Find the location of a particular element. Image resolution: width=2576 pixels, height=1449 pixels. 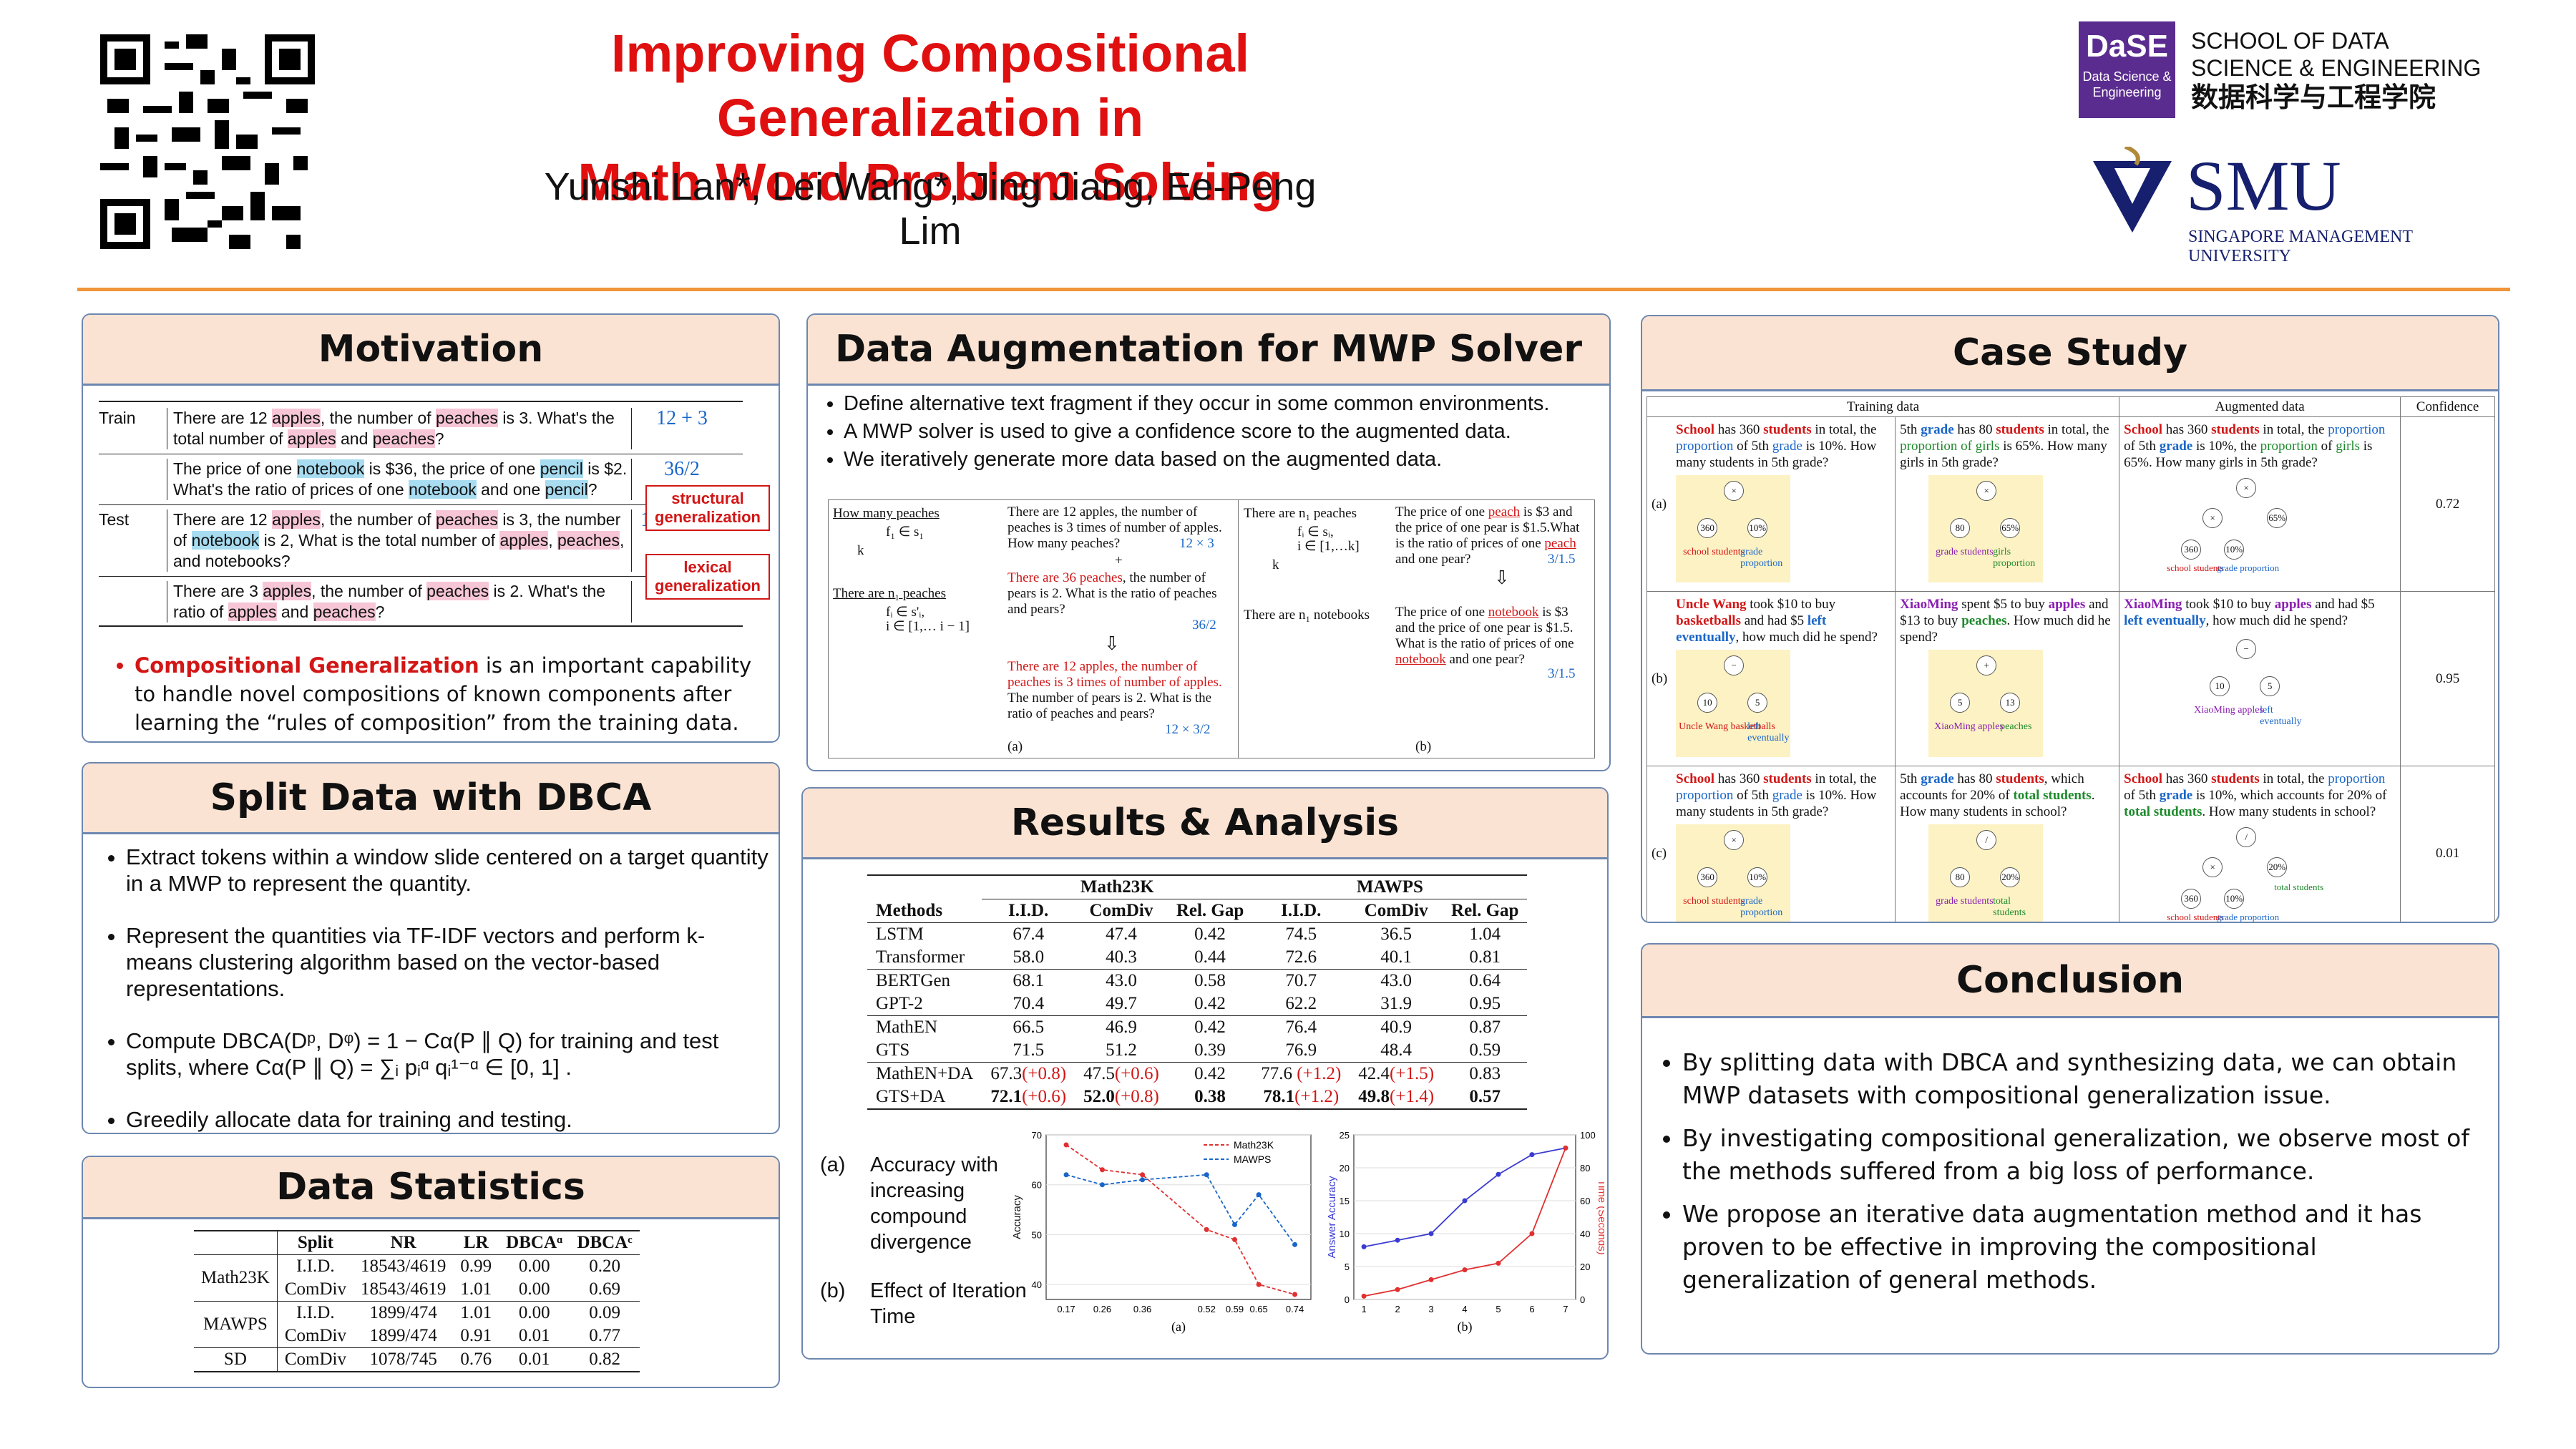

plot-frame is located at coordinates (1178, 1217).